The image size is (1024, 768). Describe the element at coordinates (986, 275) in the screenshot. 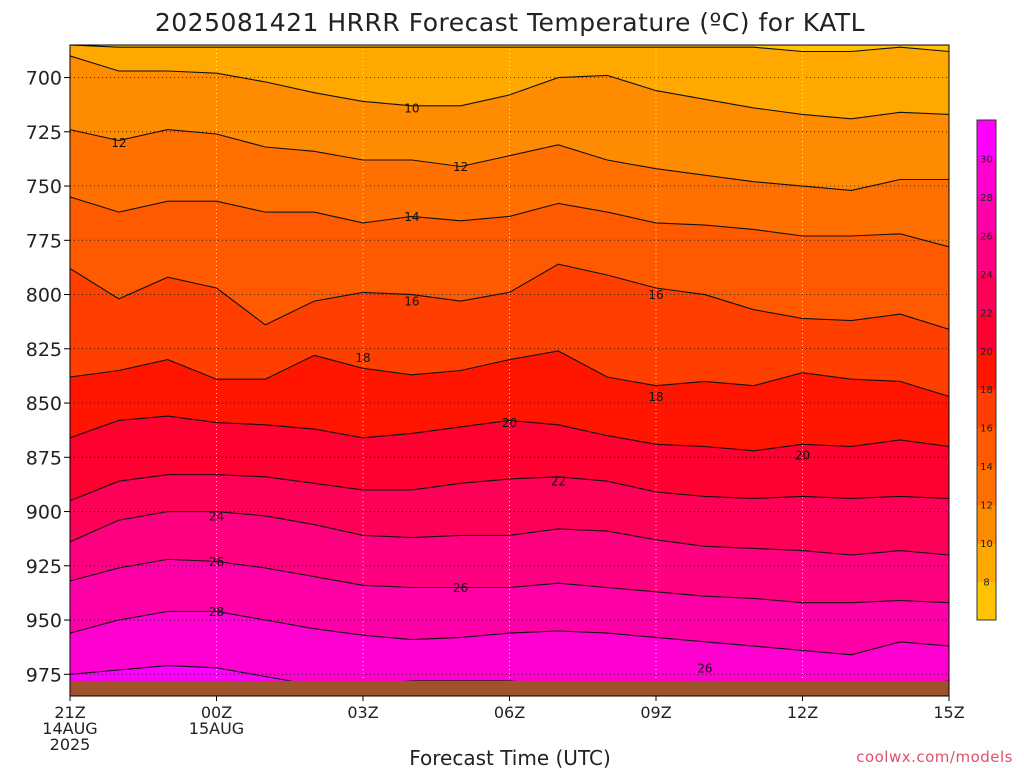

I see `colorbar-label: 24` at that location.